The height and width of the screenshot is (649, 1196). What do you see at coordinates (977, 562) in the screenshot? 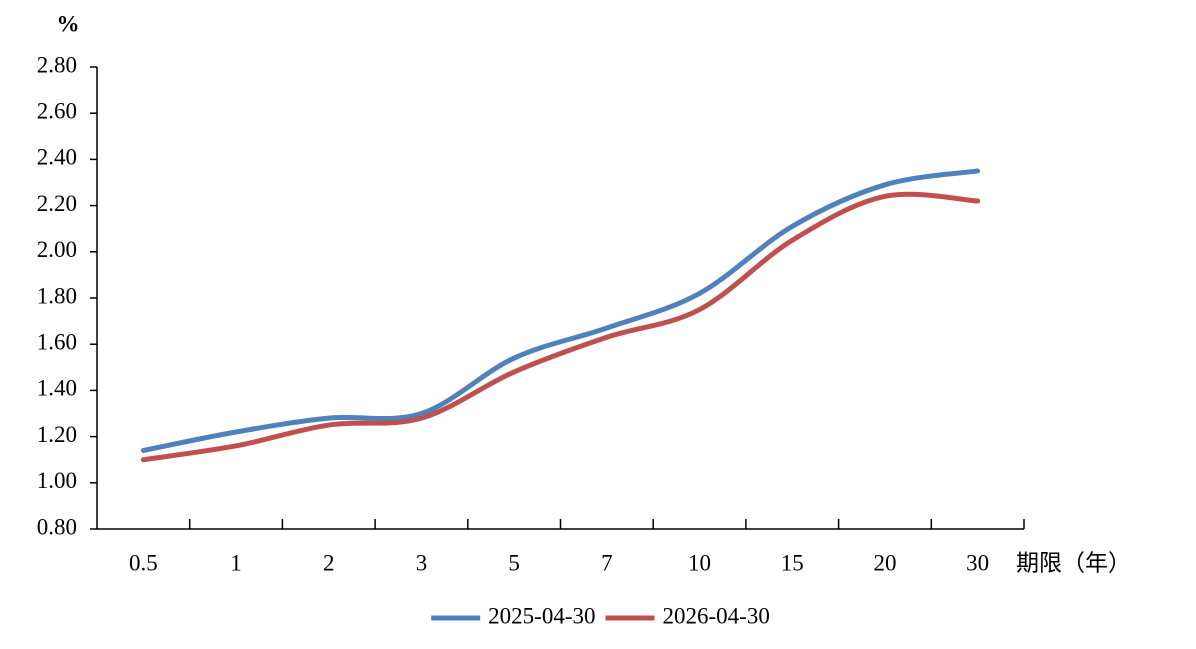
I see `x-tick-label: 30` at bounding box center [977, 562].